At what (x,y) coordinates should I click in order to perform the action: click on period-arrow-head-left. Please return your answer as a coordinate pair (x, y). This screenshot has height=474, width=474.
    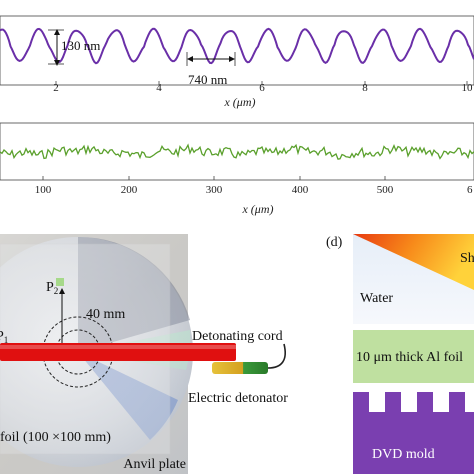
    Looking at the image, I should click on (190, 59).